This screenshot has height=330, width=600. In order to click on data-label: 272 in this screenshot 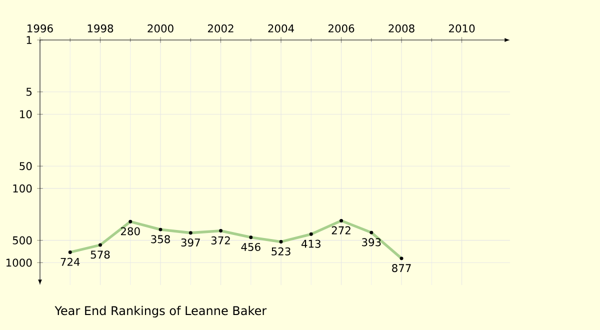, I will do `click(341, 230)`.